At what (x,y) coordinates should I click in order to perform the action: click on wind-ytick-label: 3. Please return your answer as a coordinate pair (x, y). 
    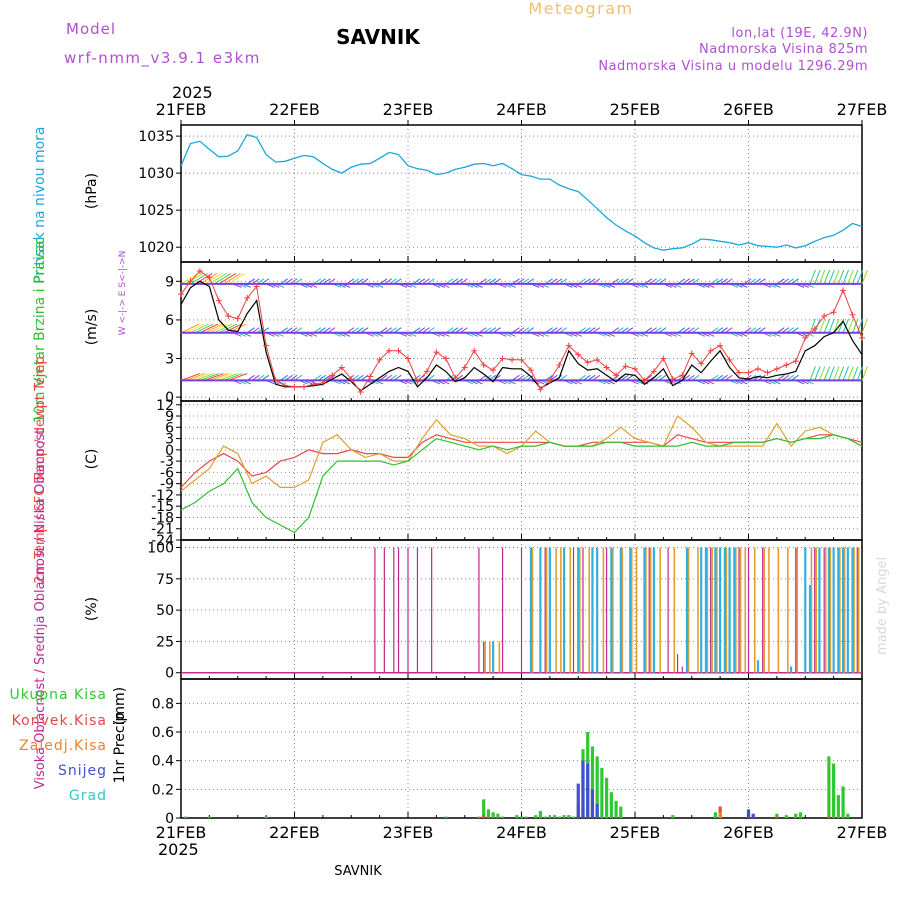
    Looking at the image, I should click on (169, 360).